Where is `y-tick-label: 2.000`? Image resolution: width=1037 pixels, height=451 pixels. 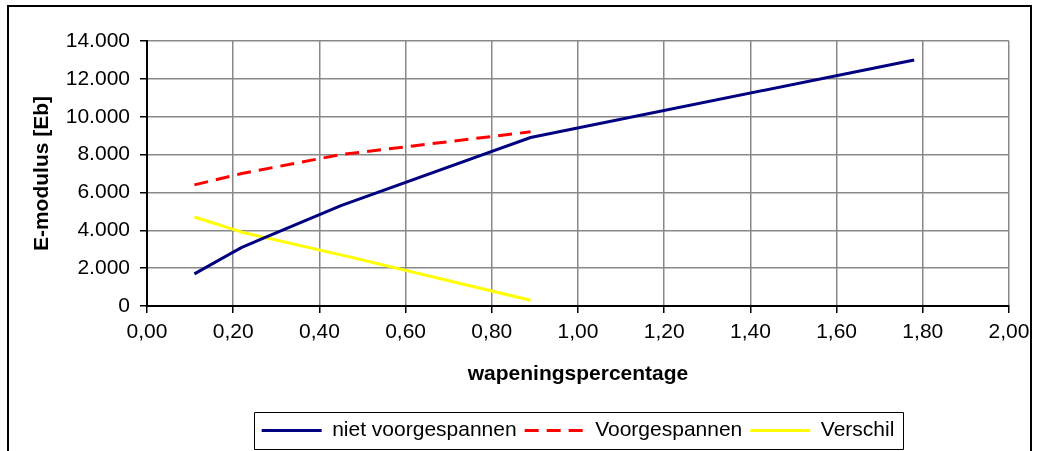 y-tick-label: 2.000 is located at coordinates (103, 266).